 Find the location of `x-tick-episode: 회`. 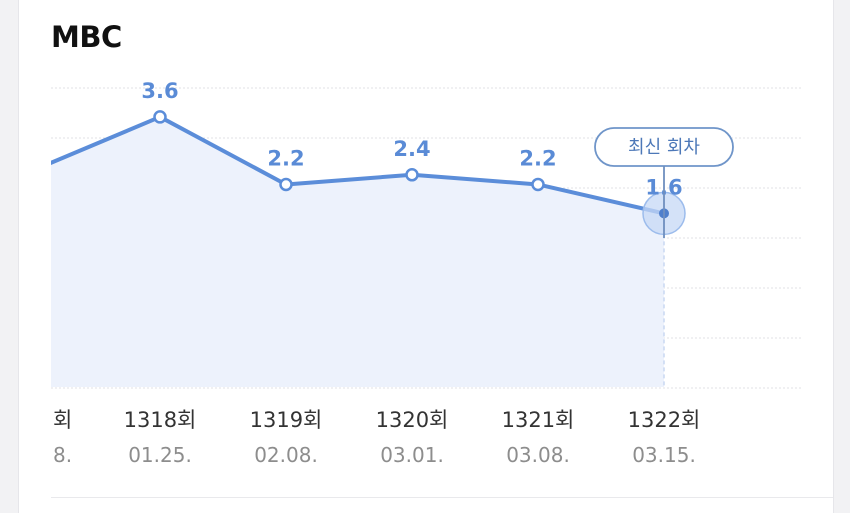

x-tick-episode: 회 is located at coordinates (62, 420).